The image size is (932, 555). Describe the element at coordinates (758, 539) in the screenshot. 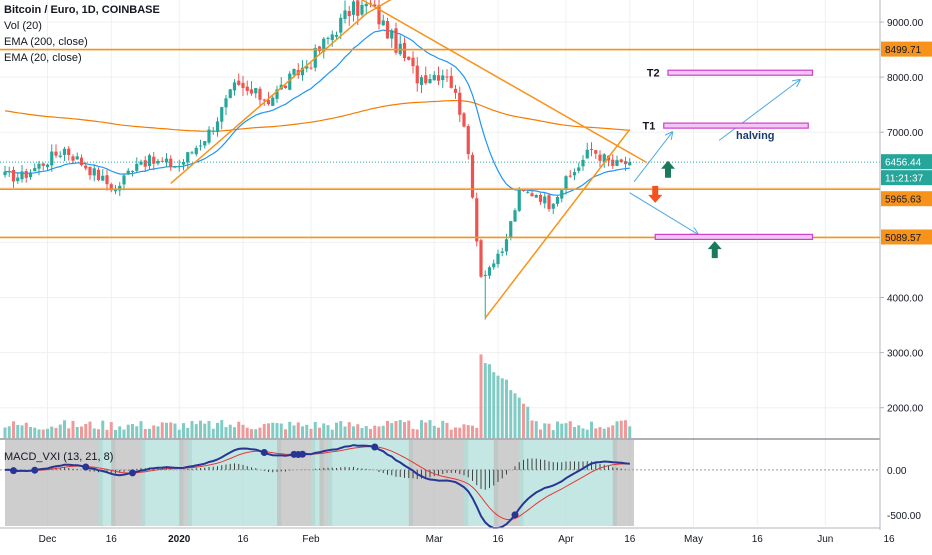

I see `time-tick-label: 16` at that location.